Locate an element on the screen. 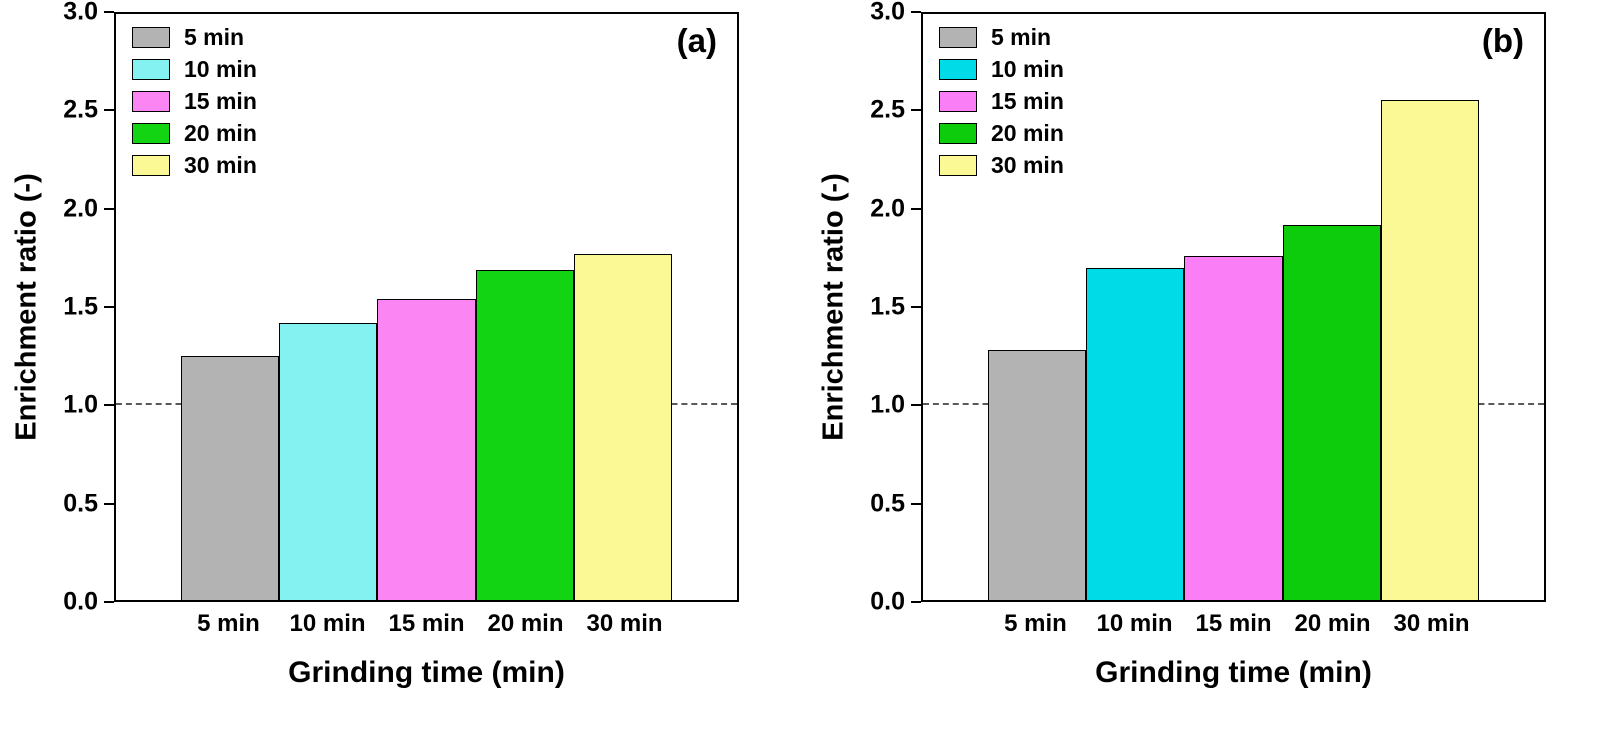  panel-letter: (b) is located at coordinates (1502, 40).